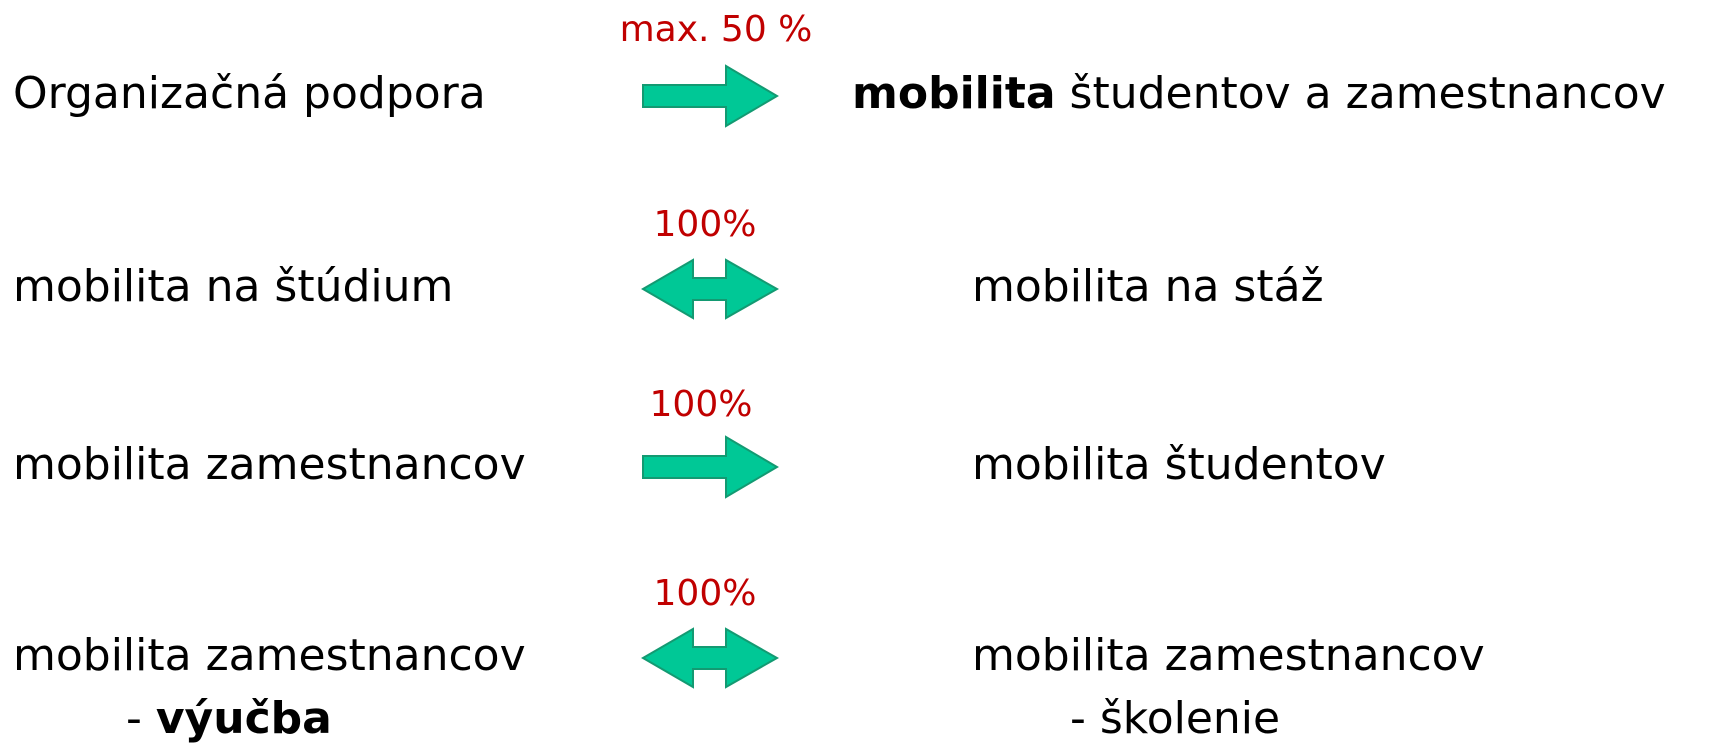 Image resolution: width=1712 pixels, height=748 pixels. What do you see at coordinates (954, 93) in the screenshot?
I see `right-text-bold: mobilita` at bounding box center [954, 93].